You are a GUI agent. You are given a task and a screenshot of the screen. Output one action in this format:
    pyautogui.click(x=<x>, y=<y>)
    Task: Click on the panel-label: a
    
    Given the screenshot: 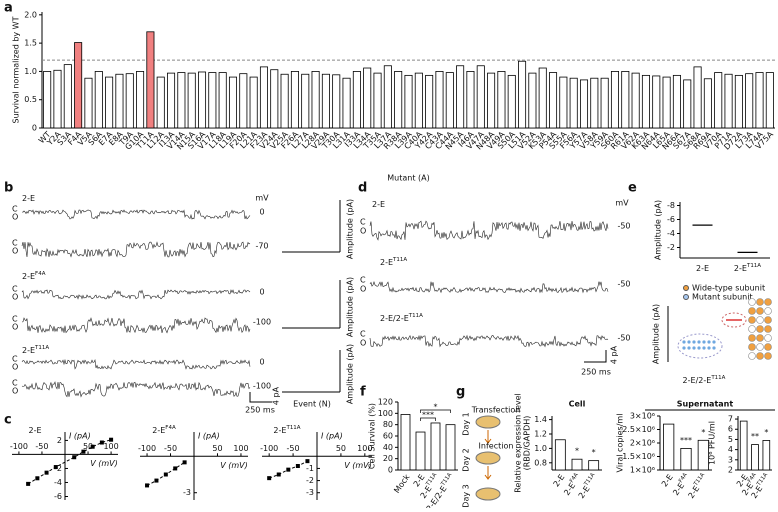 What is the action you would take?
    pyautogui.click(x=8, y=8)
    